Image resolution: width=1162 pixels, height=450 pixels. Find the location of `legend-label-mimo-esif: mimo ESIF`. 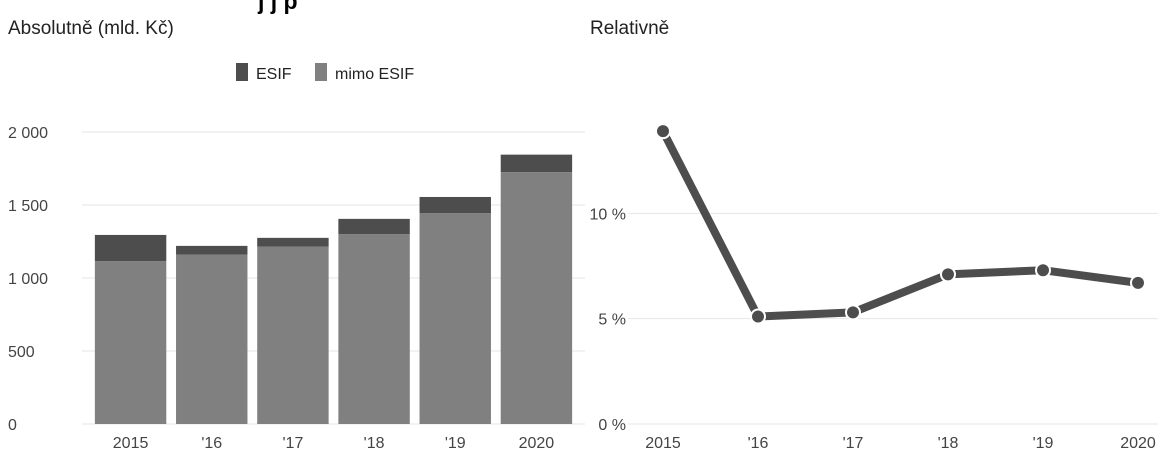

legend-label-mimo-esif: mimo ESIF is located at coordinates (374, 74).